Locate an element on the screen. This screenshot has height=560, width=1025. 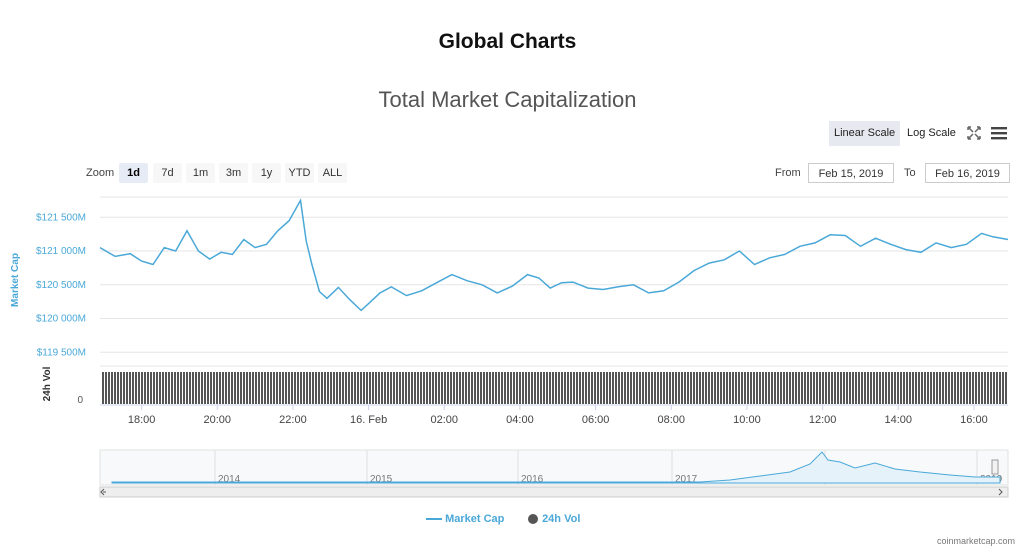
zoom-1d-button: 1d is located at coordinates (133, 173).